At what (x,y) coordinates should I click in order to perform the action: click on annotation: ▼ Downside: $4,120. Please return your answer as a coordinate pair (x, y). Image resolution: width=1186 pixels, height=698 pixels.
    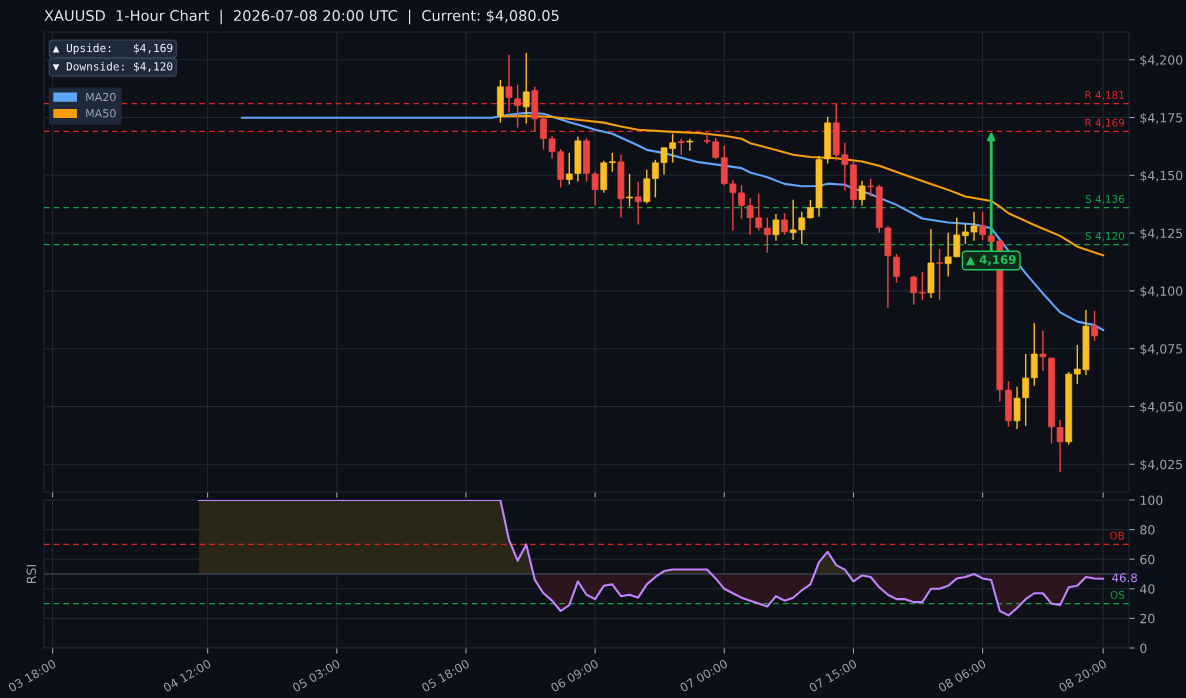
    Looking at the image, I should click on (112, 67).